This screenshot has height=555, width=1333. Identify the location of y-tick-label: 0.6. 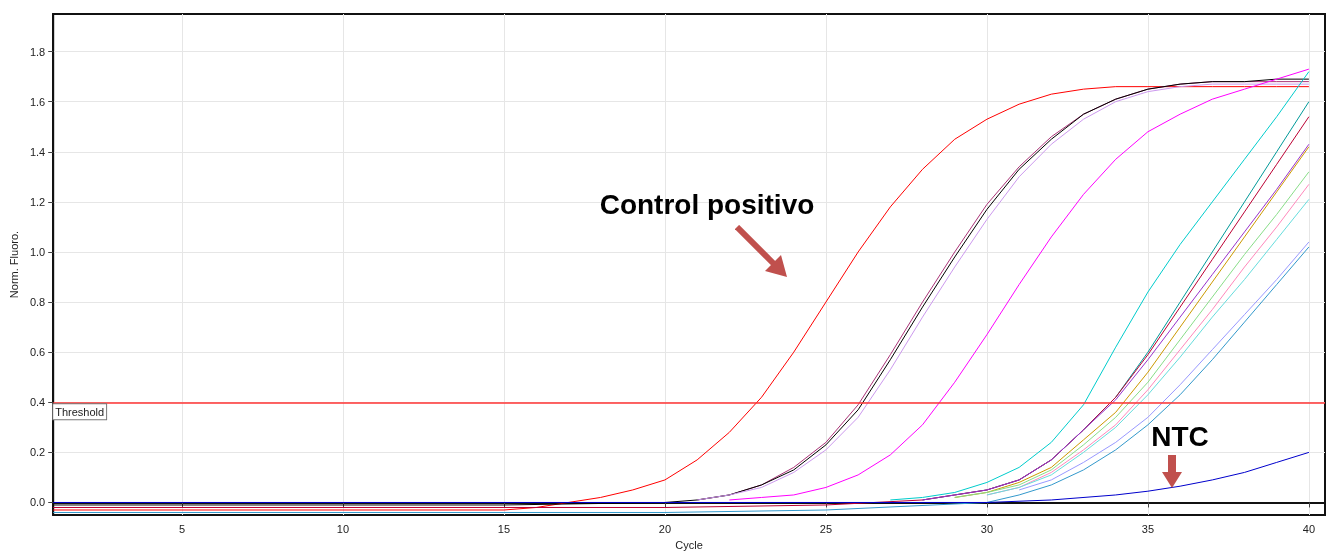
(37, 352).